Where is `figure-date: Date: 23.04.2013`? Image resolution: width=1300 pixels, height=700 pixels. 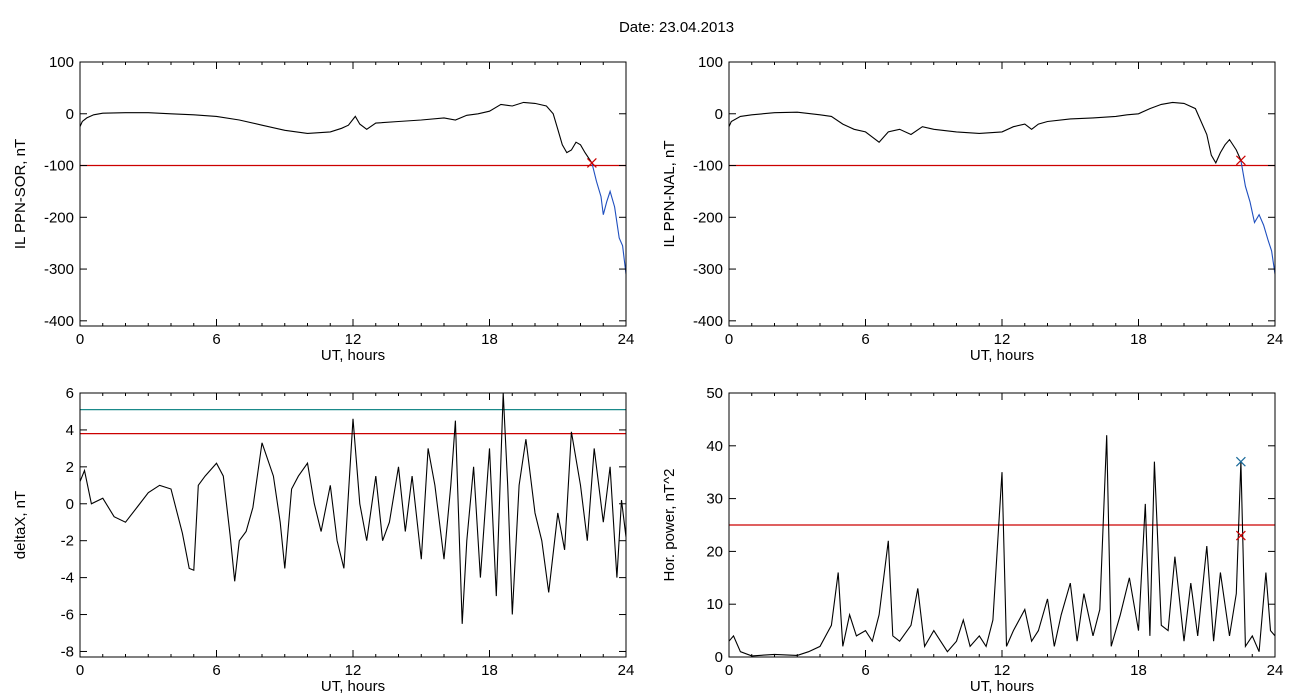
figure-date: Date: 23.04.2013 is located at coordinates (650, 27).